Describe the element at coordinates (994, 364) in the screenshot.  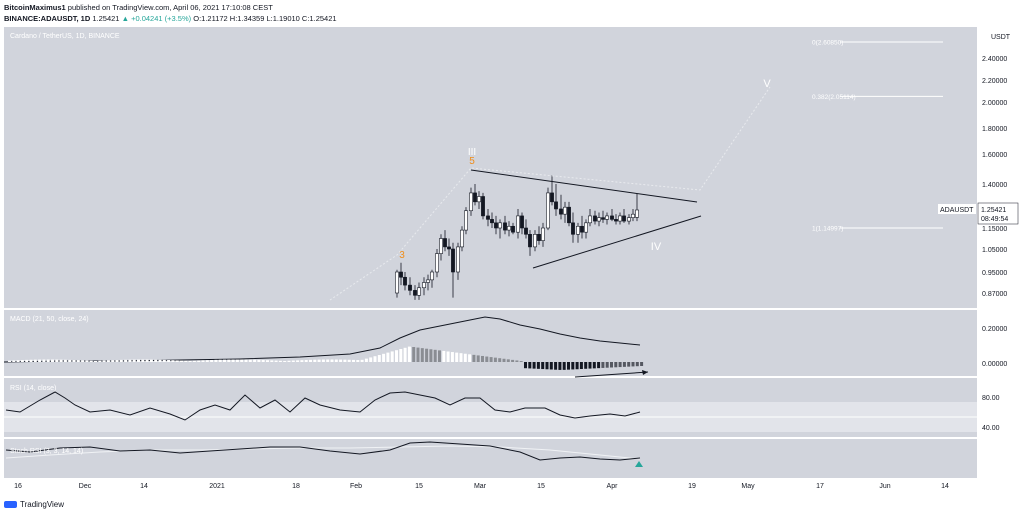
I see `macd-tick-label: 0.00000` at that location.